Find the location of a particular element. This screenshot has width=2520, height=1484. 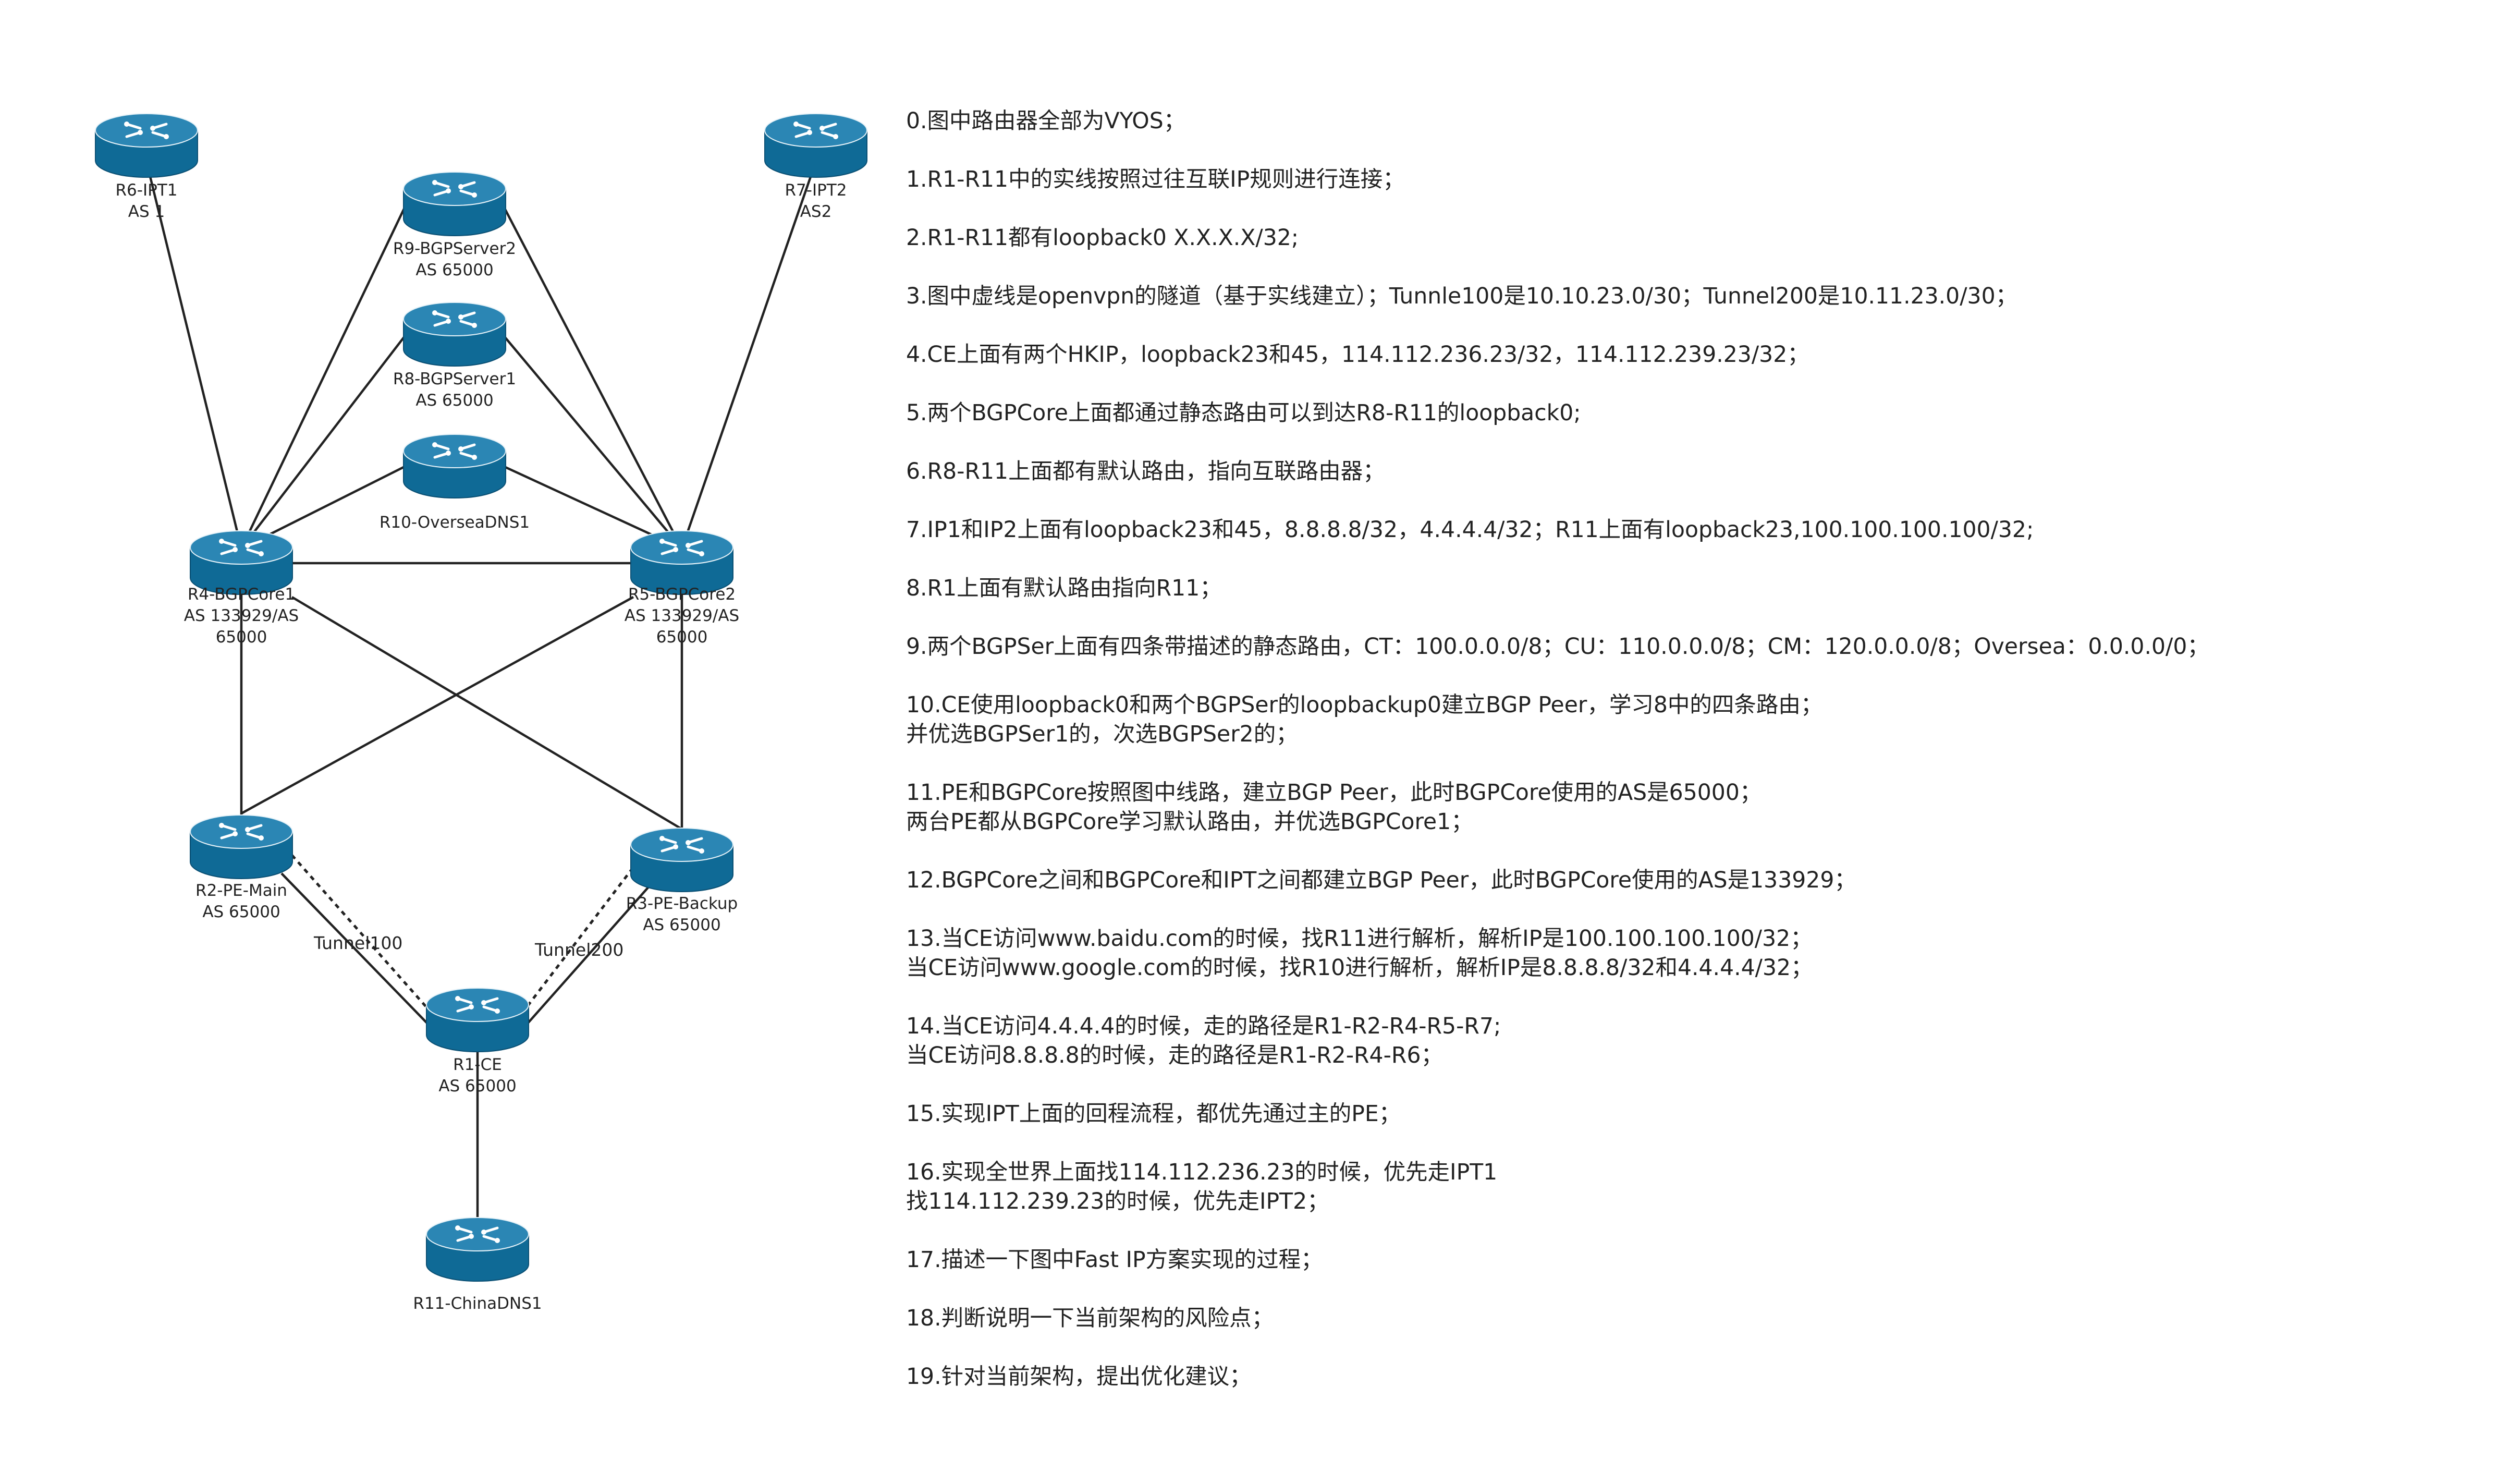

link-r2-r1 is located at coordinates (355, 949).